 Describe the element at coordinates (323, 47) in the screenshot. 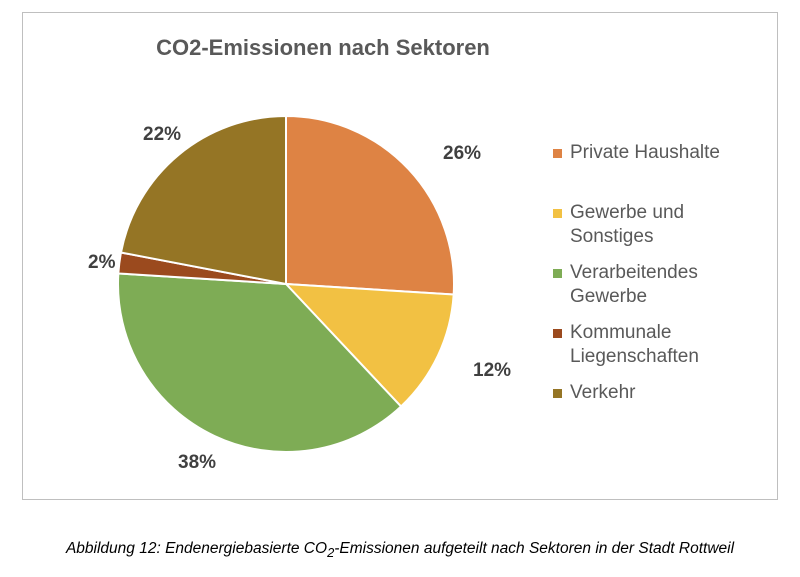

I see `chart-title: CO2-Emissionen nach Sektoren` at that location.